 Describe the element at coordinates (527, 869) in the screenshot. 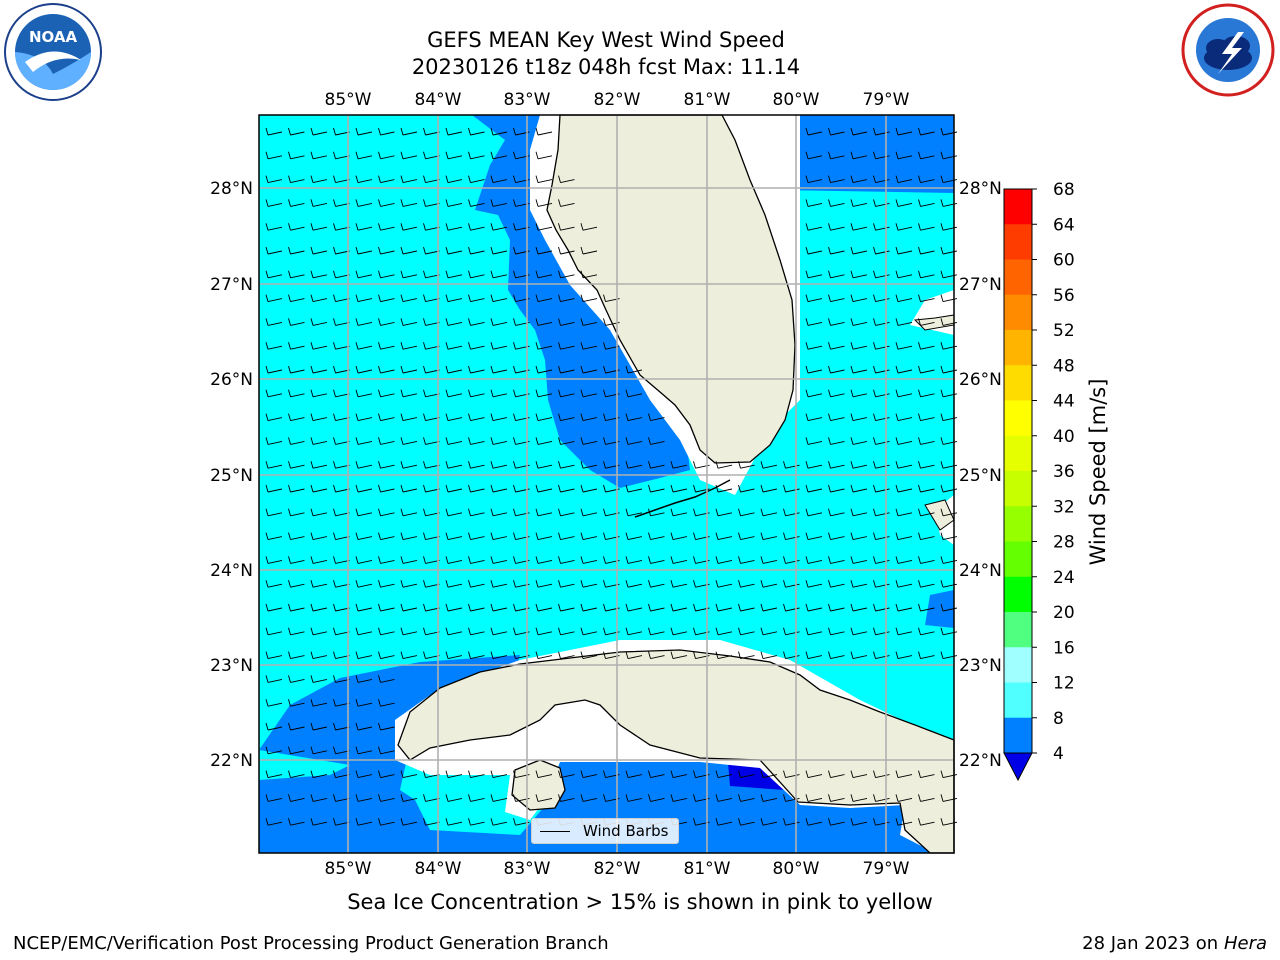

I see `lon-label-bottom: 83°W` at that location.